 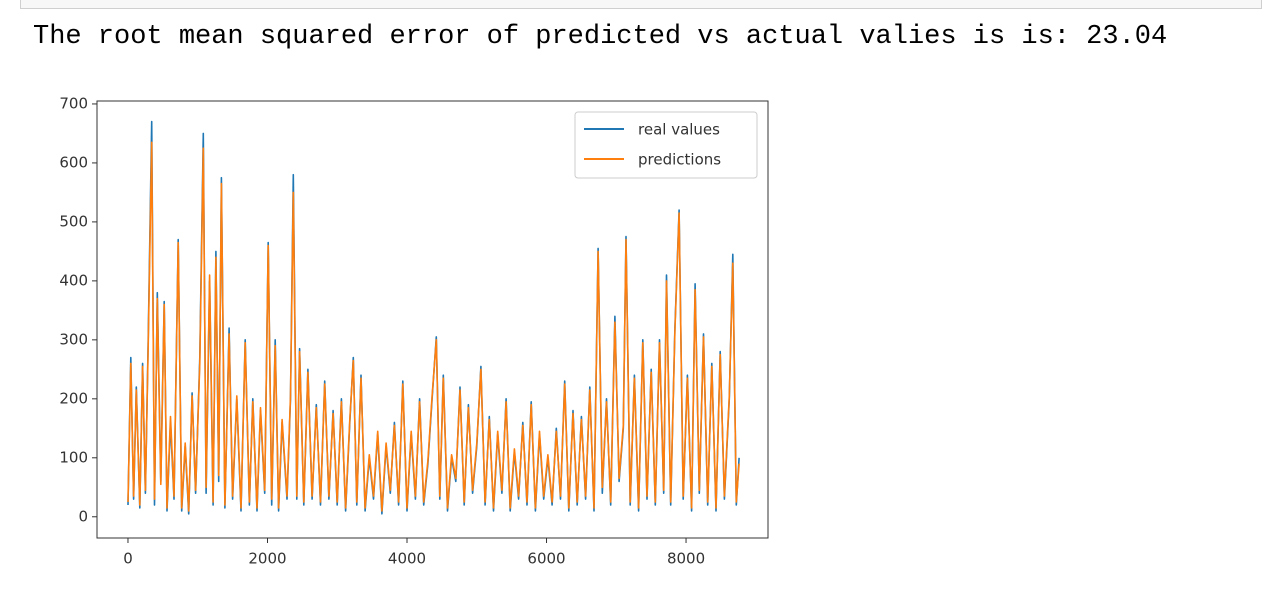 What do you see at coordinates (73, 339) in the screenshot?
I see `y-tick-label: 300` at bounding box center [73, 339].